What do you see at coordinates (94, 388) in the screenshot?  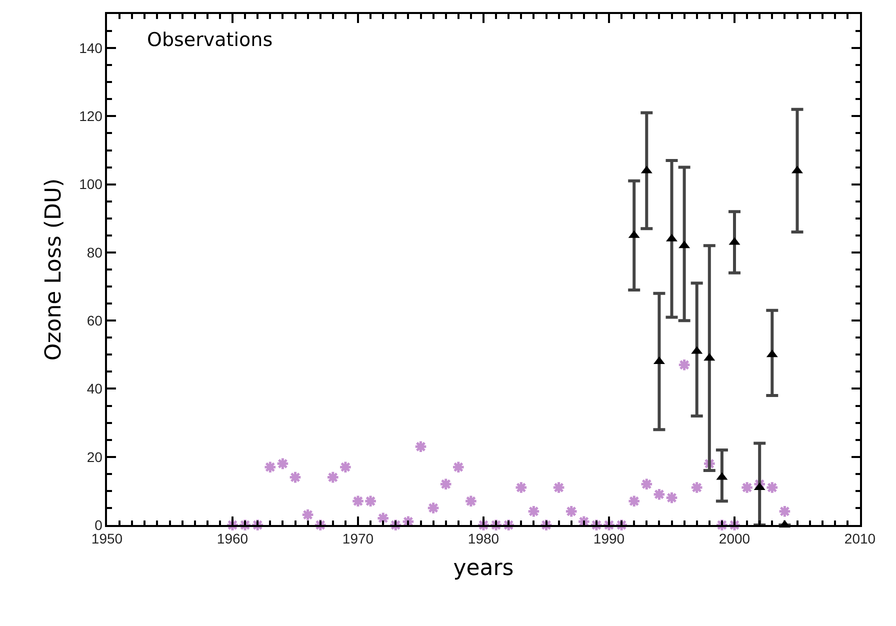 I see `y-tick-label: 40` at bounding box center [94, 388].